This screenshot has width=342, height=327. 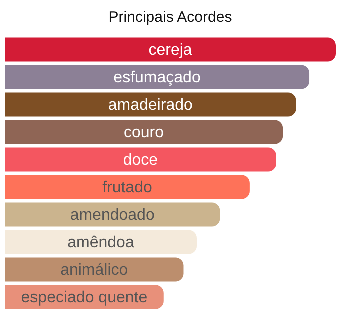 I want to click on y-tick-label: animálico, so click(x=94, y=271).